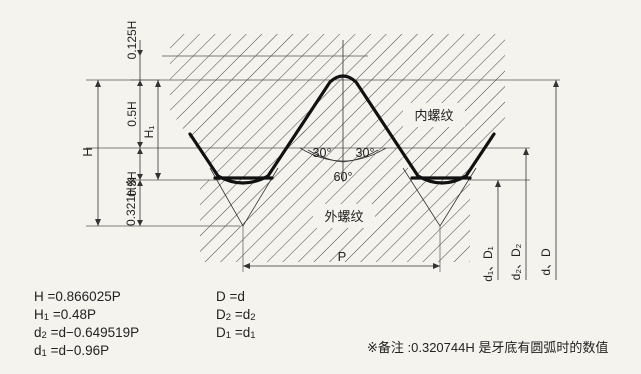 The image size is (641, 374). I want to click on label-h1: H₁, so click(149, 132).